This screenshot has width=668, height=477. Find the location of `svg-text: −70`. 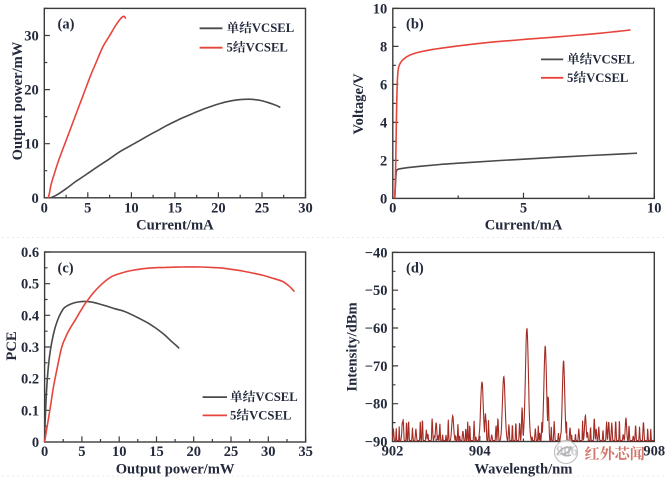

svg-text: −70 is located at coordinates (376, 367).